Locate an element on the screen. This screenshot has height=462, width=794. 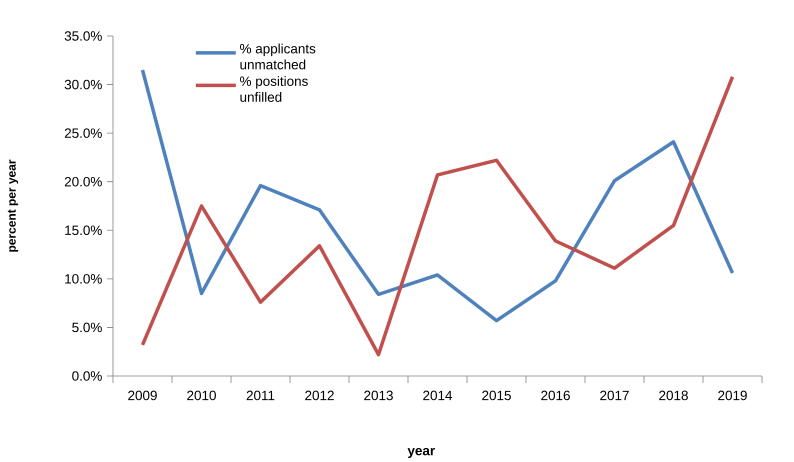
y-tick-label: 30.0% is located at coordinates (83, 85).